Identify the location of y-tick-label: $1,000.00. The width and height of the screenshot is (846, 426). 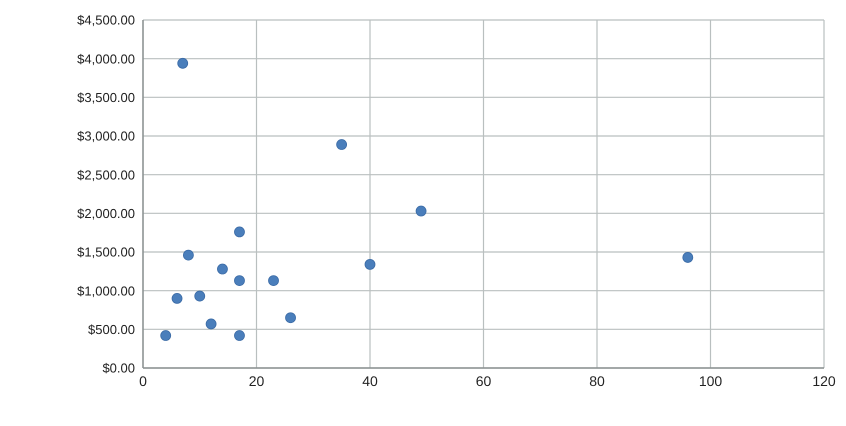
(106, 290).